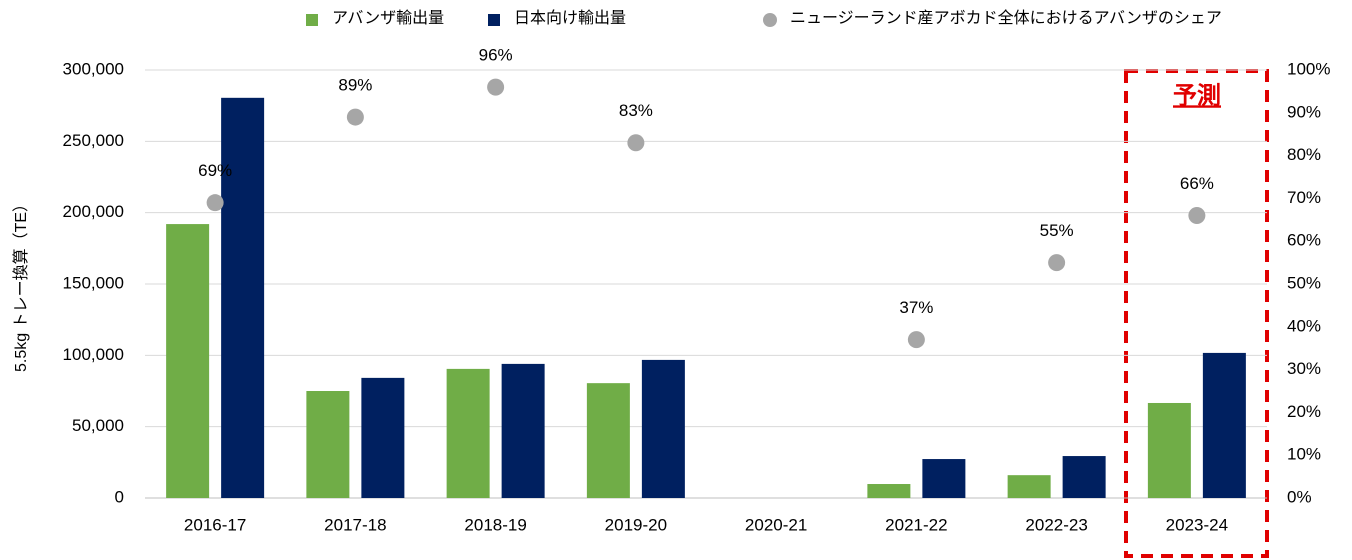 This screenshot has height=560, width=1352. I want to click on data-label: 55%, so click(1057, 230).